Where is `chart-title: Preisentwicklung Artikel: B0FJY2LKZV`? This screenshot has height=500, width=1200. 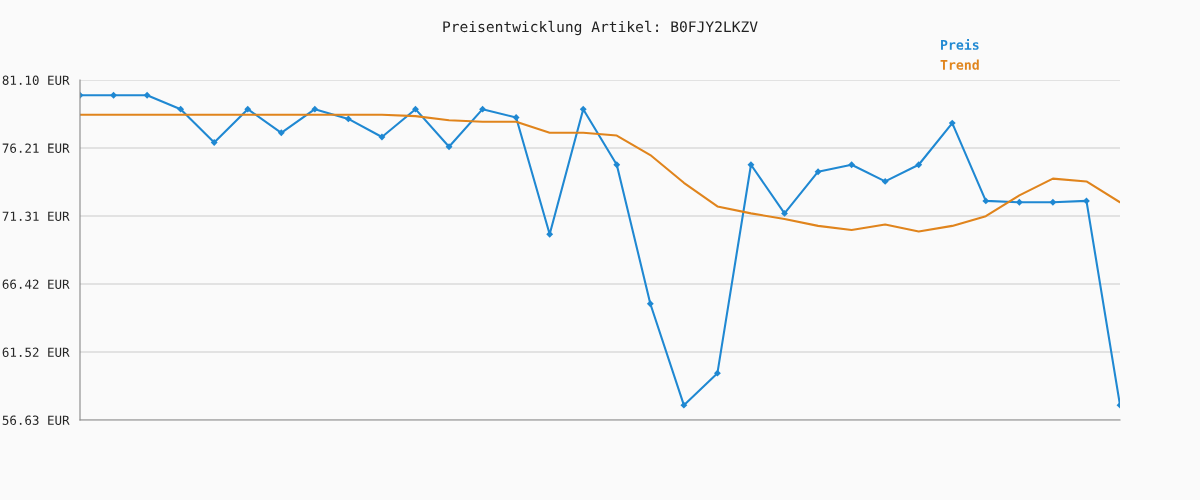
chart-title: Preisentwicklung Artikel: B0FJY2LKZV is located at coordinates (600, 28).